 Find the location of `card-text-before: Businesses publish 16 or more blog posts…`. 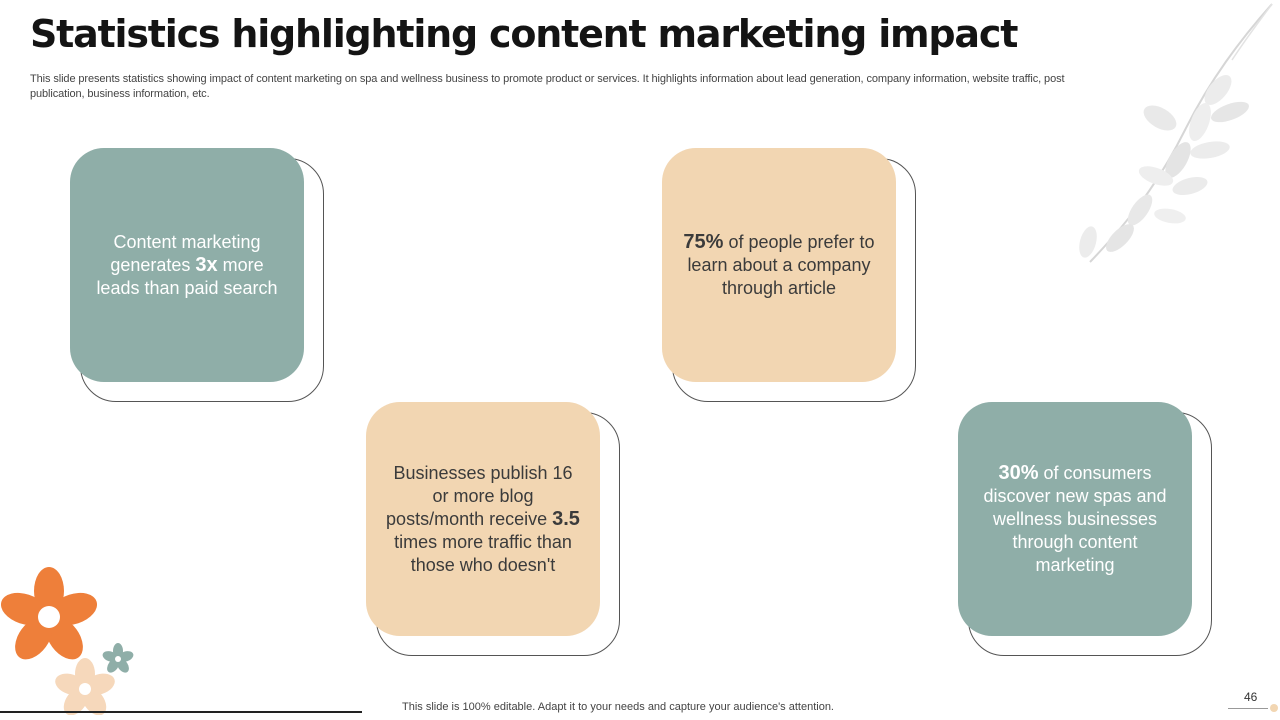

card-text-before: Businesses publish 16 or more blog posts… is located at coordinates (479, 495).